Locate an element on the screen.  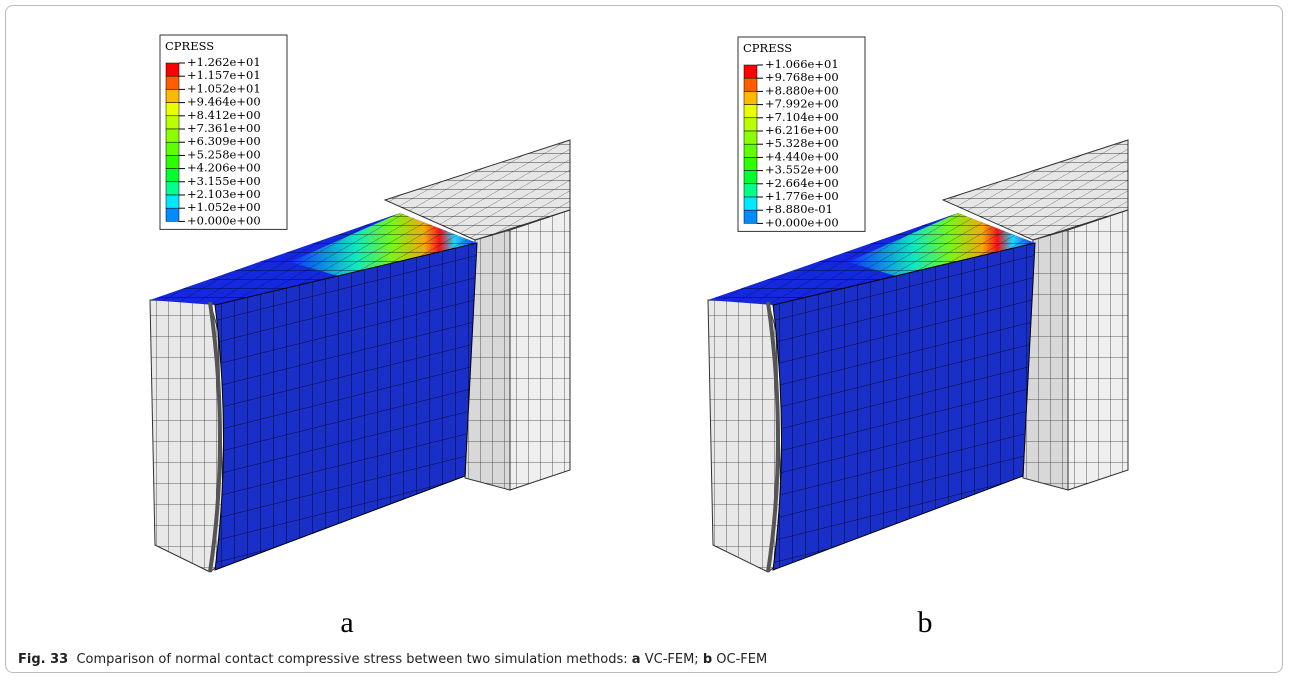
legend-label: +8.412e+00 is located at coordinates (224, 115).